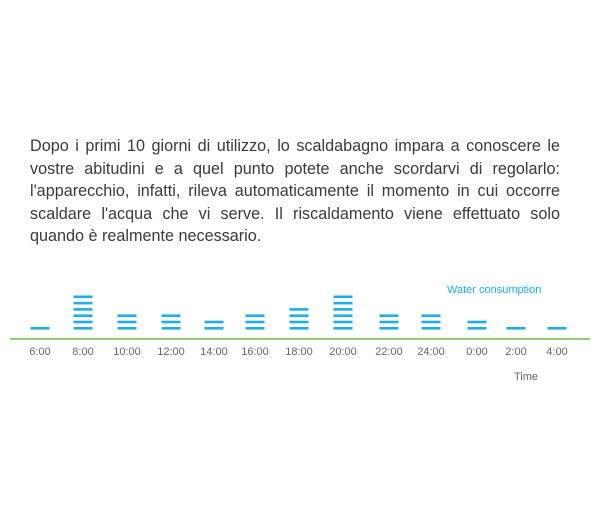  I want to click on bar-16:00, so click(255, 322).